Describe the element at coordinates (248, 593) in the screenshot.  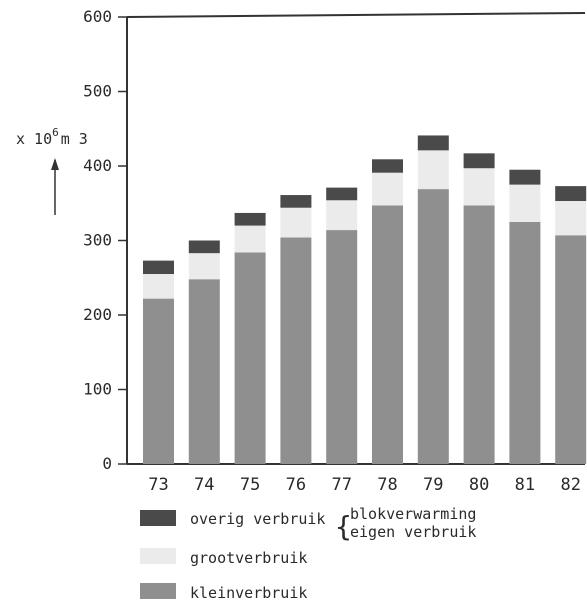
I see `legend-label-klein: kleinverbruik` at that location.